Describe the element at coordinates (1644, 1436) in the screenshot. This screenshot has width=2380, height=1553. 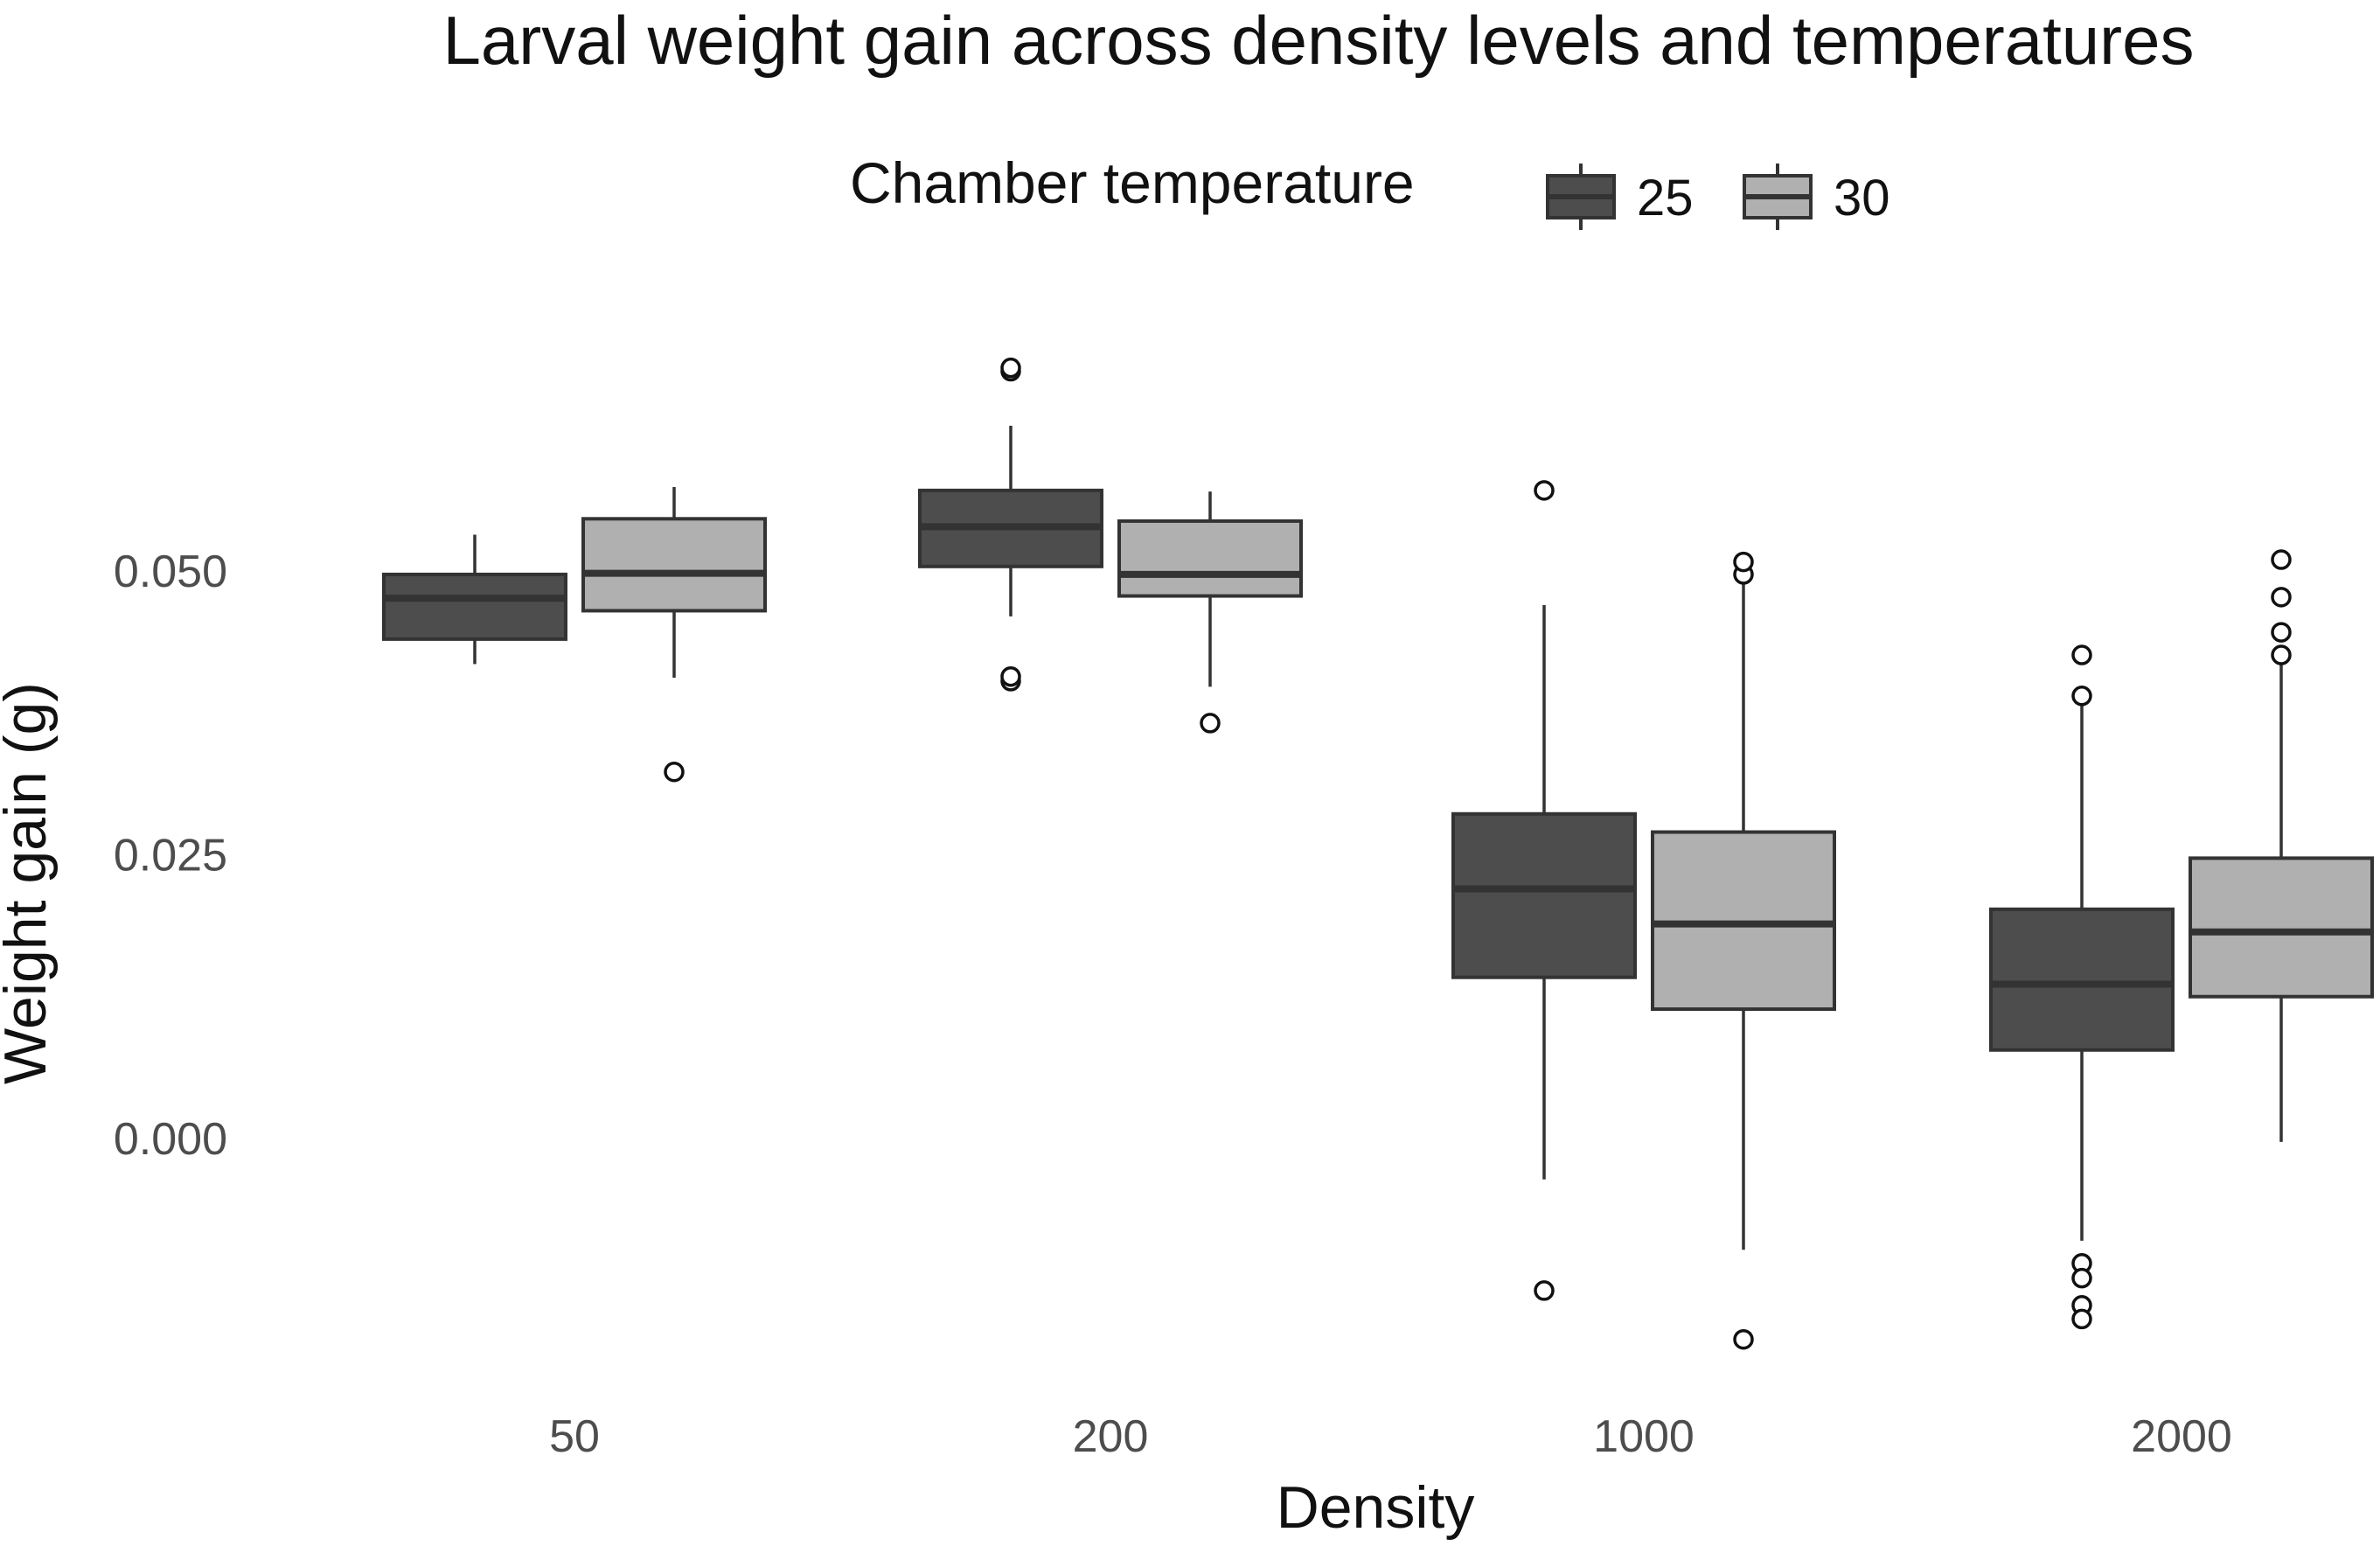
I see `x-tick-label: 1000` at that location.